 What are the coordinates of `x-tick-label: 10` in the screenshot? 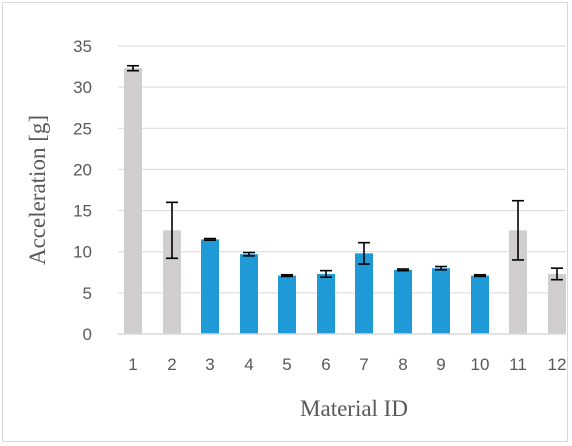 It's located at (480, 364).